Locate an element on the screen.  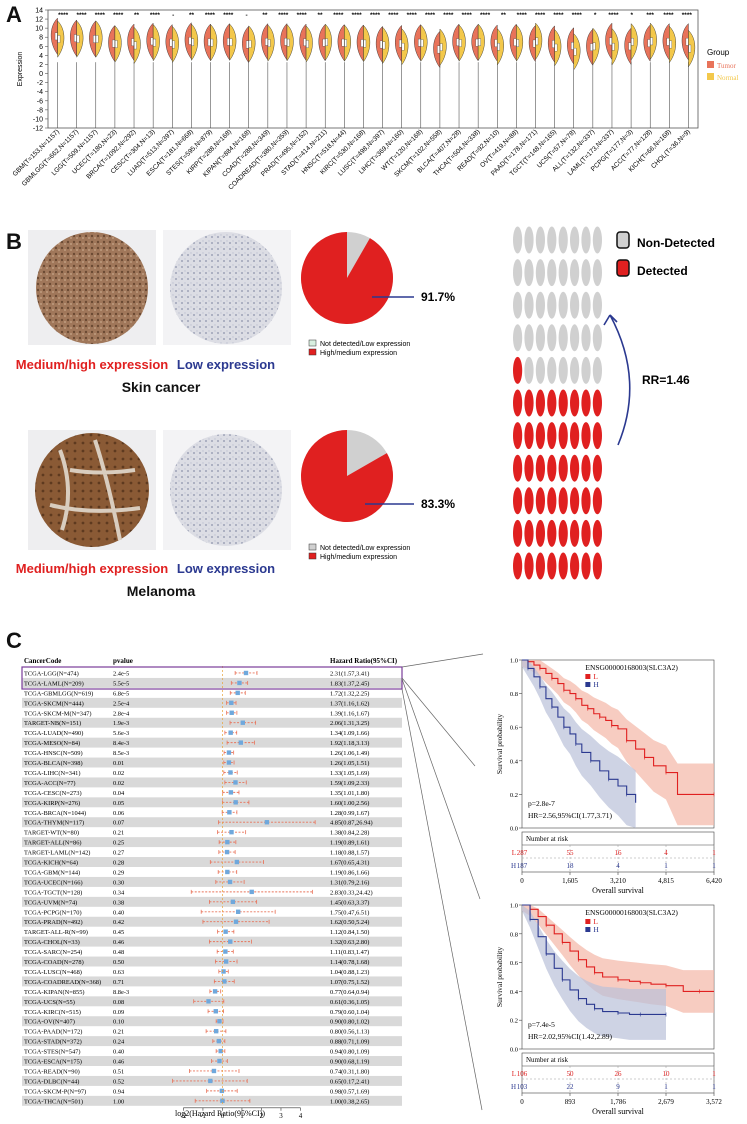
forest-hr: 0.80(0.56,1.13) is located at coordinates (349, 1032).